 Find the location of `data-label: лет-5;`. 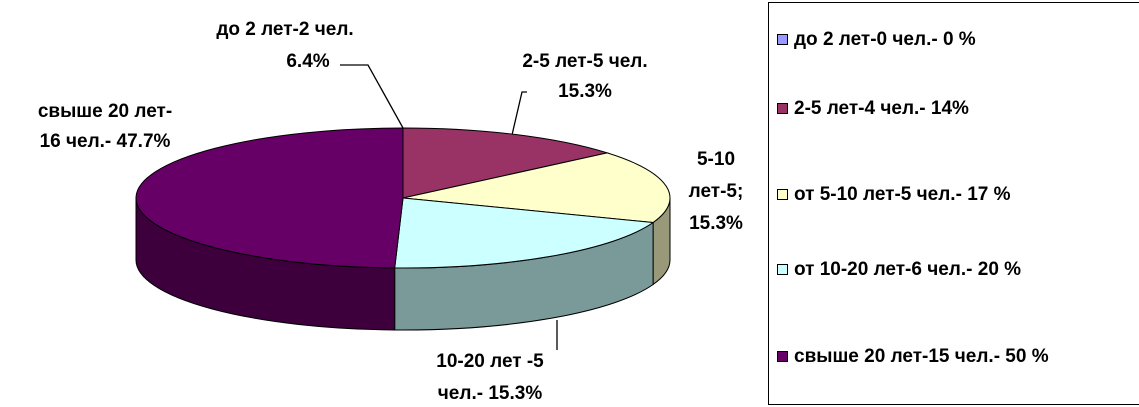

data-label: лет-5; is located at coordinates (716, 191).